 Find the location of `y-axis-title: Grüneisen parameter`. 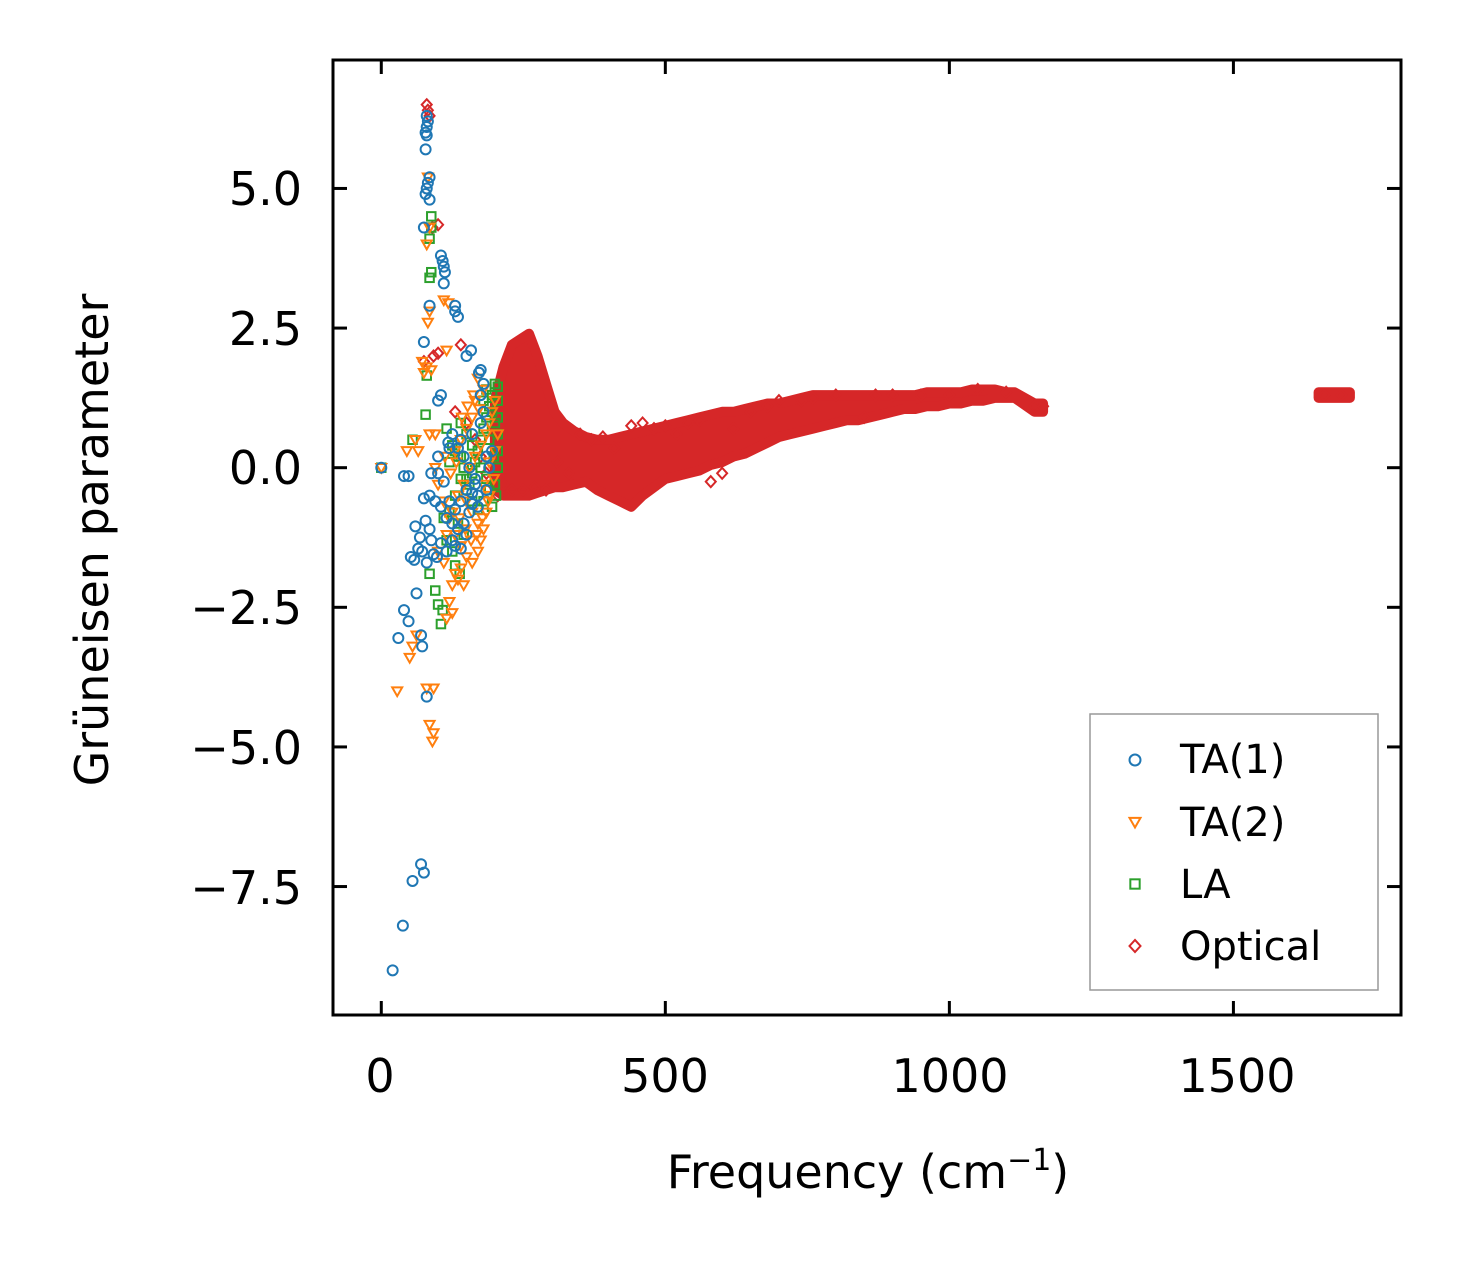

y-axis-title: Grüneisen parameter is located at coordinates (92, 539).